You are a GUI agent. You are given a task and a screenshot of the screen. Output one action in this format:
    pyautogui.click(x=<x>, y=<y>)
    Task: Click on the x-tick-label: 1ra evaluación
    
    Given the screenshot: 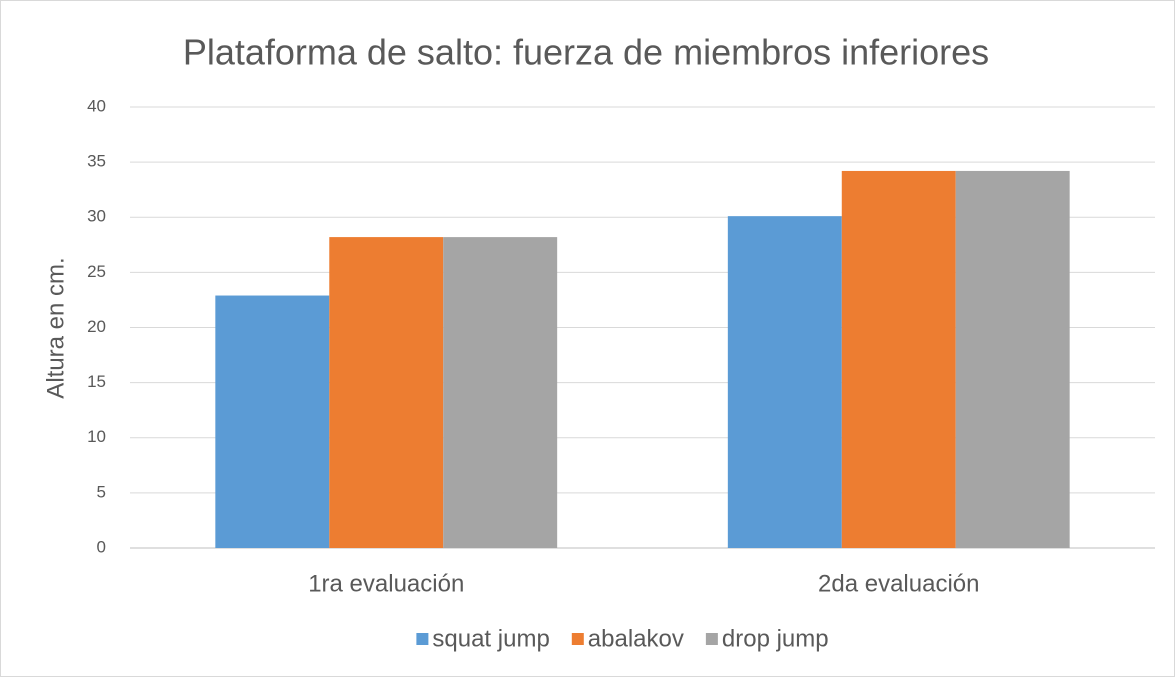 What is the action you would take?
    pyautogui.click(x=386, y=583)
    